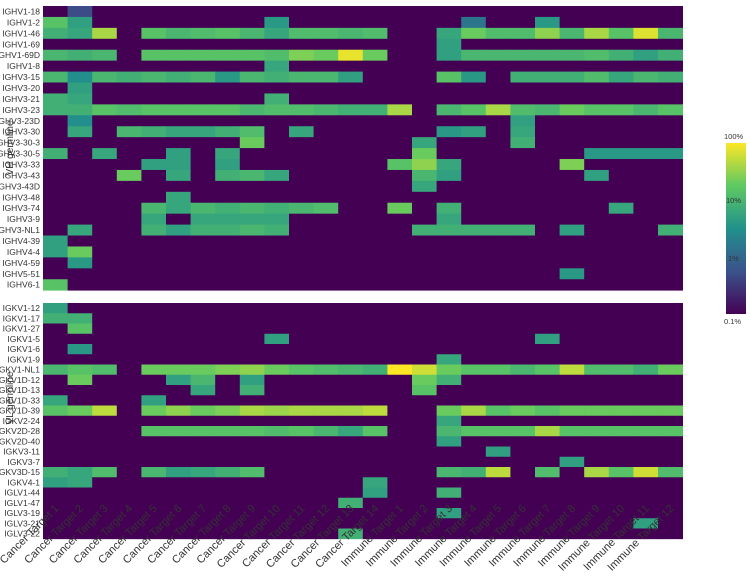 This screenshot has height=579, width=750. What do you see at coordinates (22, 308) in the screenshot?
I see `row-label: IGKV1-12` at bounding box center [22, 308].